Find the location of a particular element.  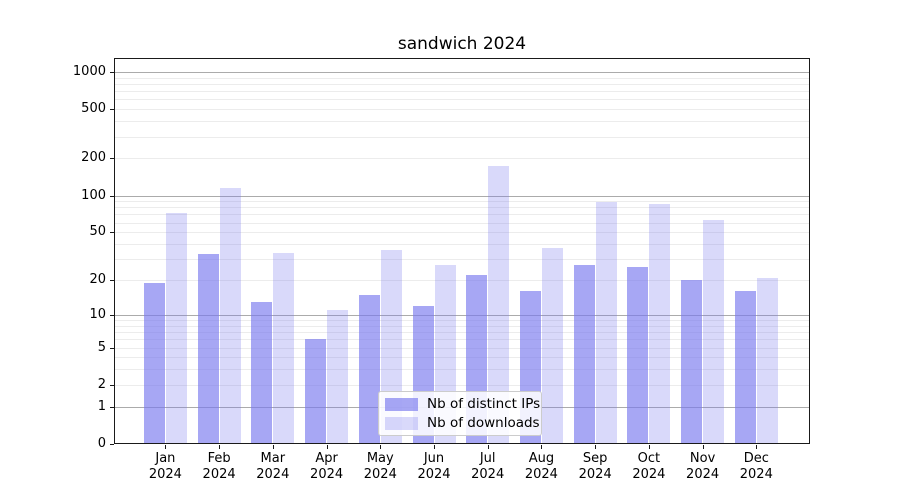

y-tick-label: 100 is located at coordinates (93, 195).